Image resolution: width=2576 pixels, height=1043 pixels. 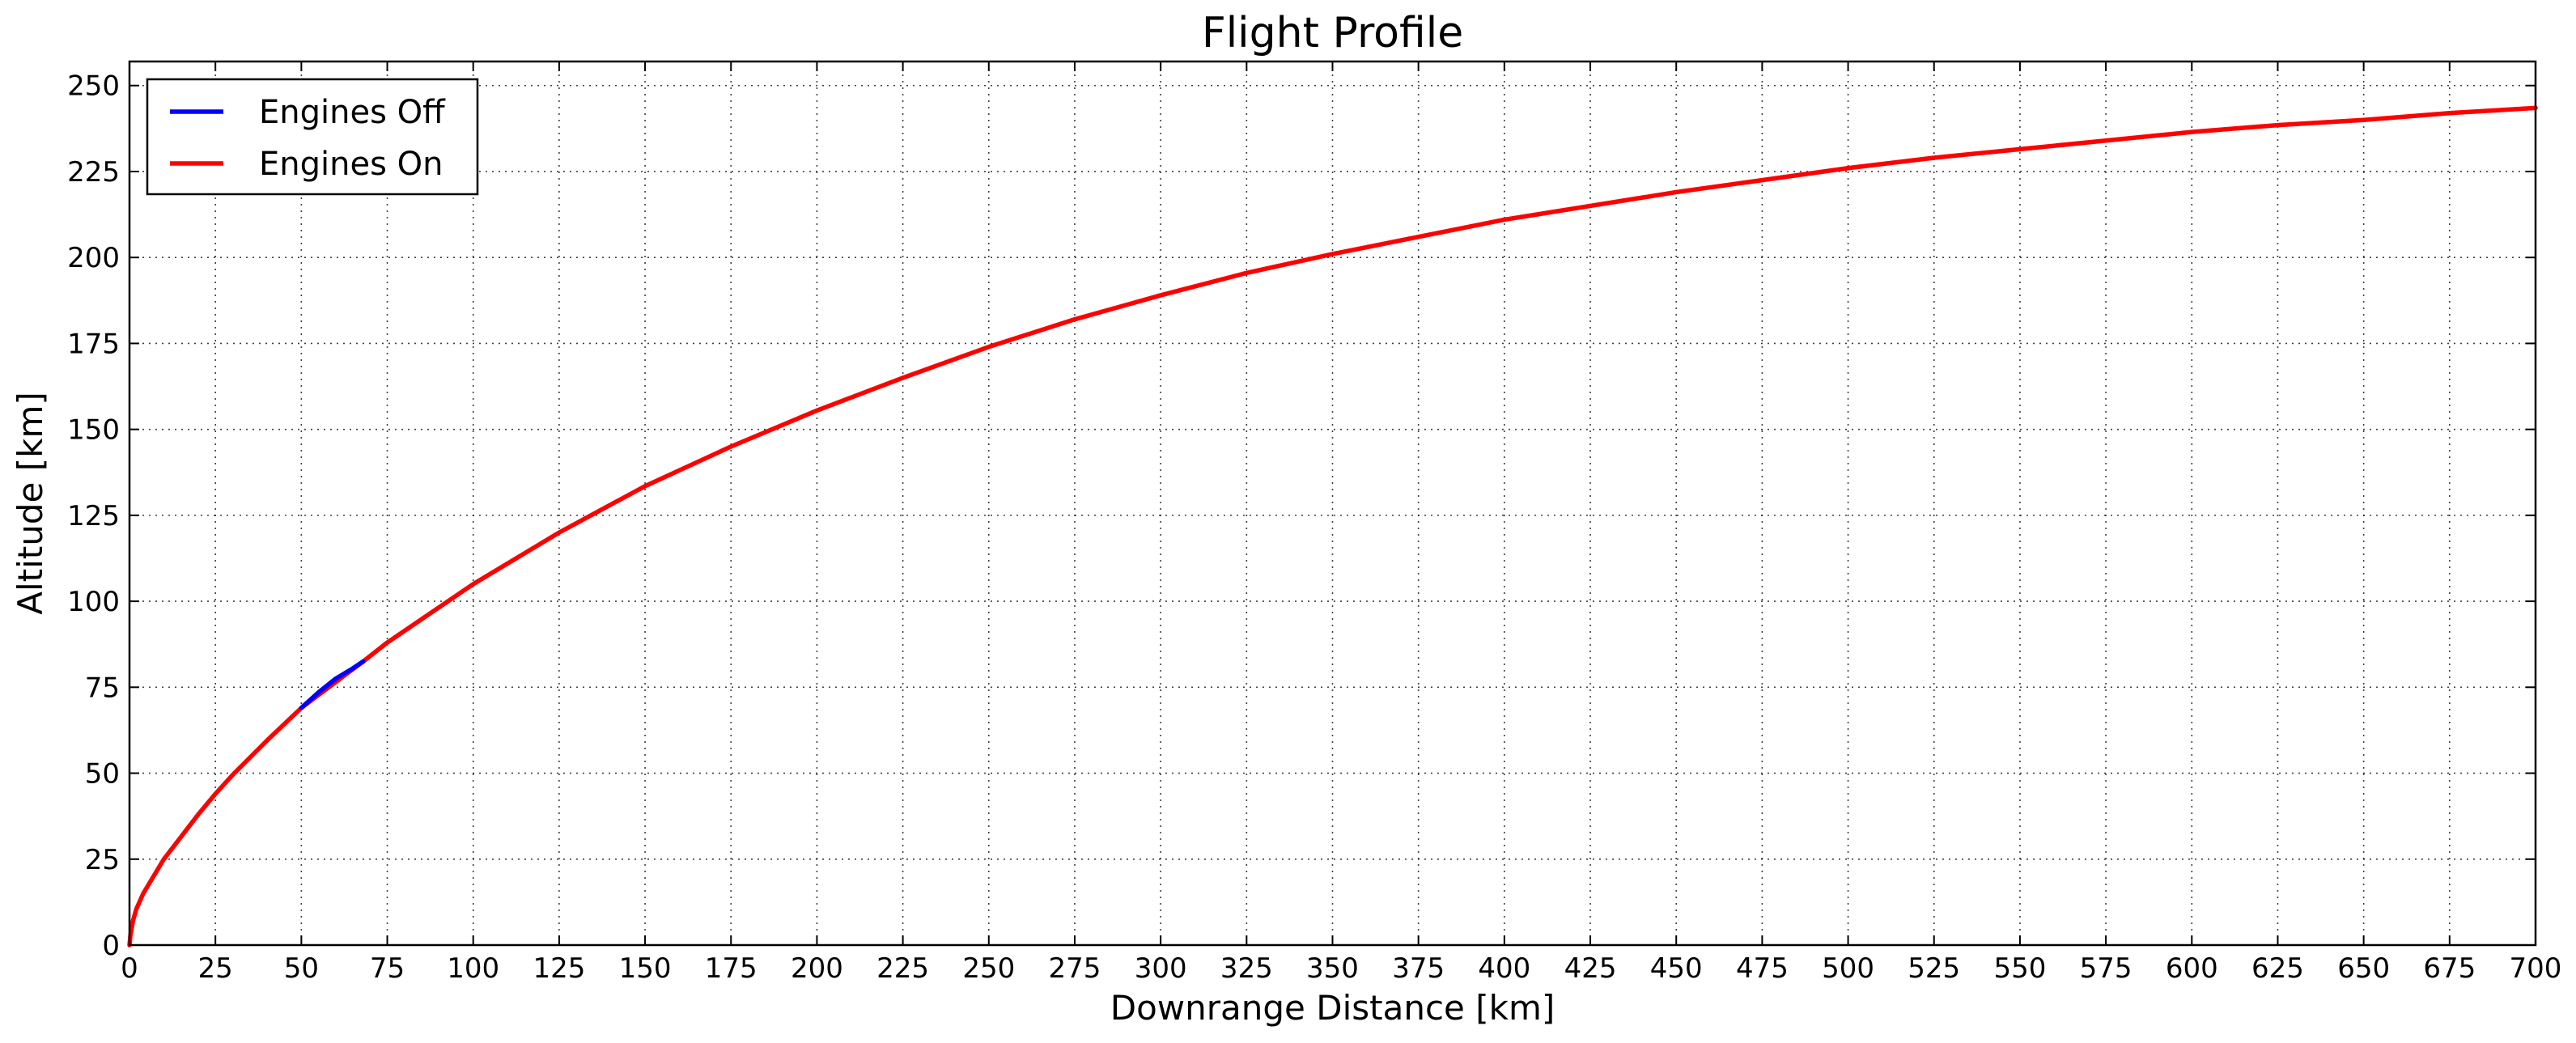 I want to click on x-tick-label: 525, so click(x=1934, y=968).